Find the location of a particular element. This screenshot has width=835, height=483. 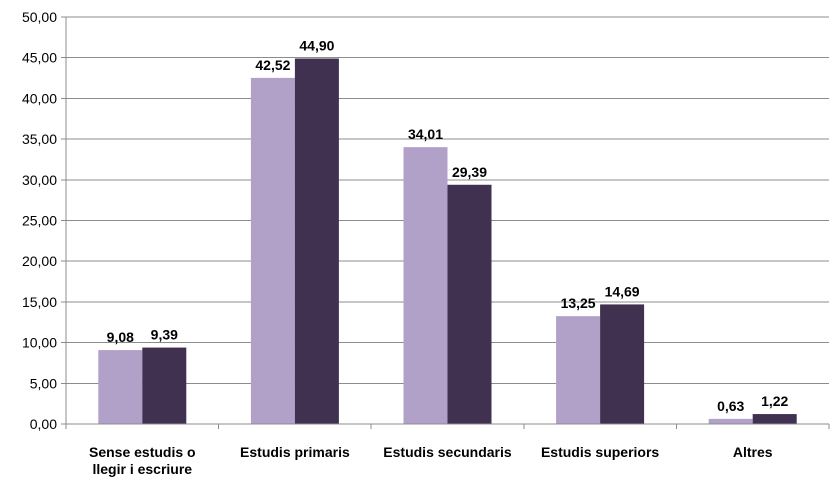

y-tick-label: 0,00 is located at coordinates (43, 424).